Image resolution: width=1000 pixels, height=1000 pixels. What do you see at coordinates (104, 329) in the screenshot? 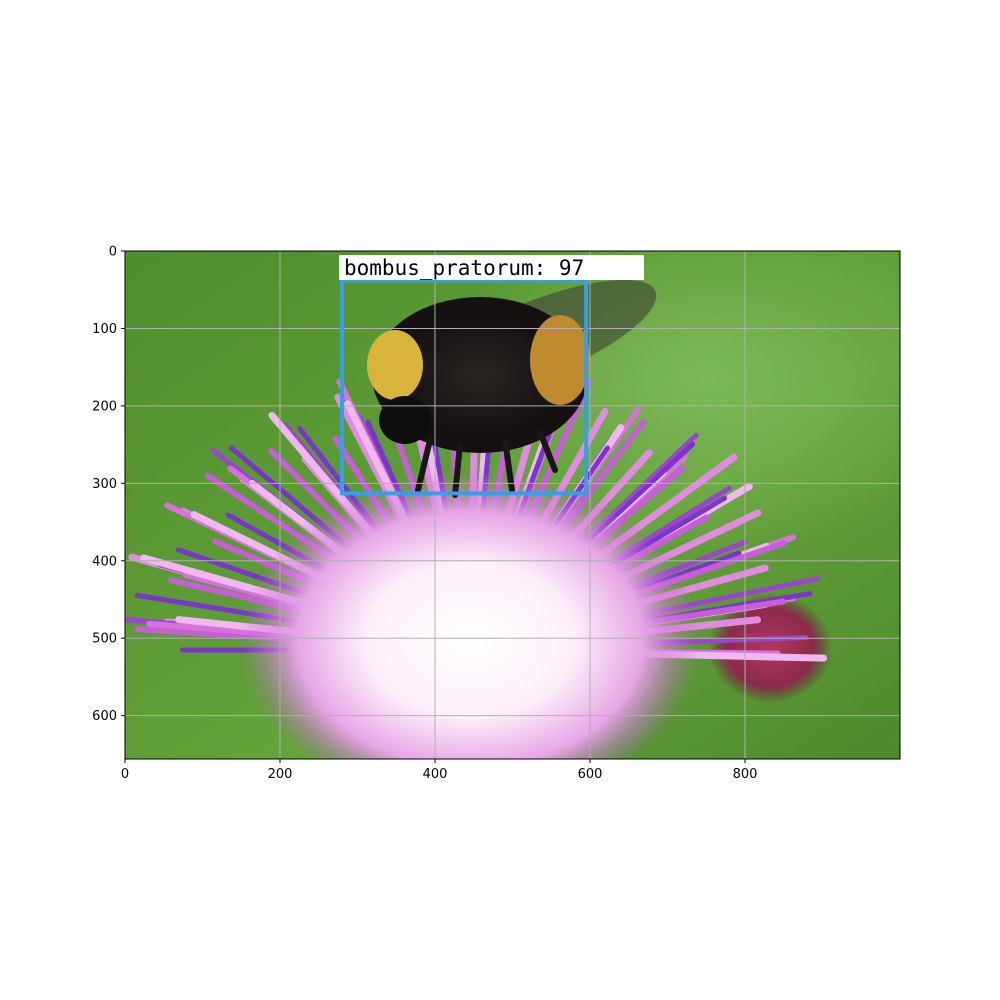
I see `y-tick-label: 100` at bounding box center [104, 329].